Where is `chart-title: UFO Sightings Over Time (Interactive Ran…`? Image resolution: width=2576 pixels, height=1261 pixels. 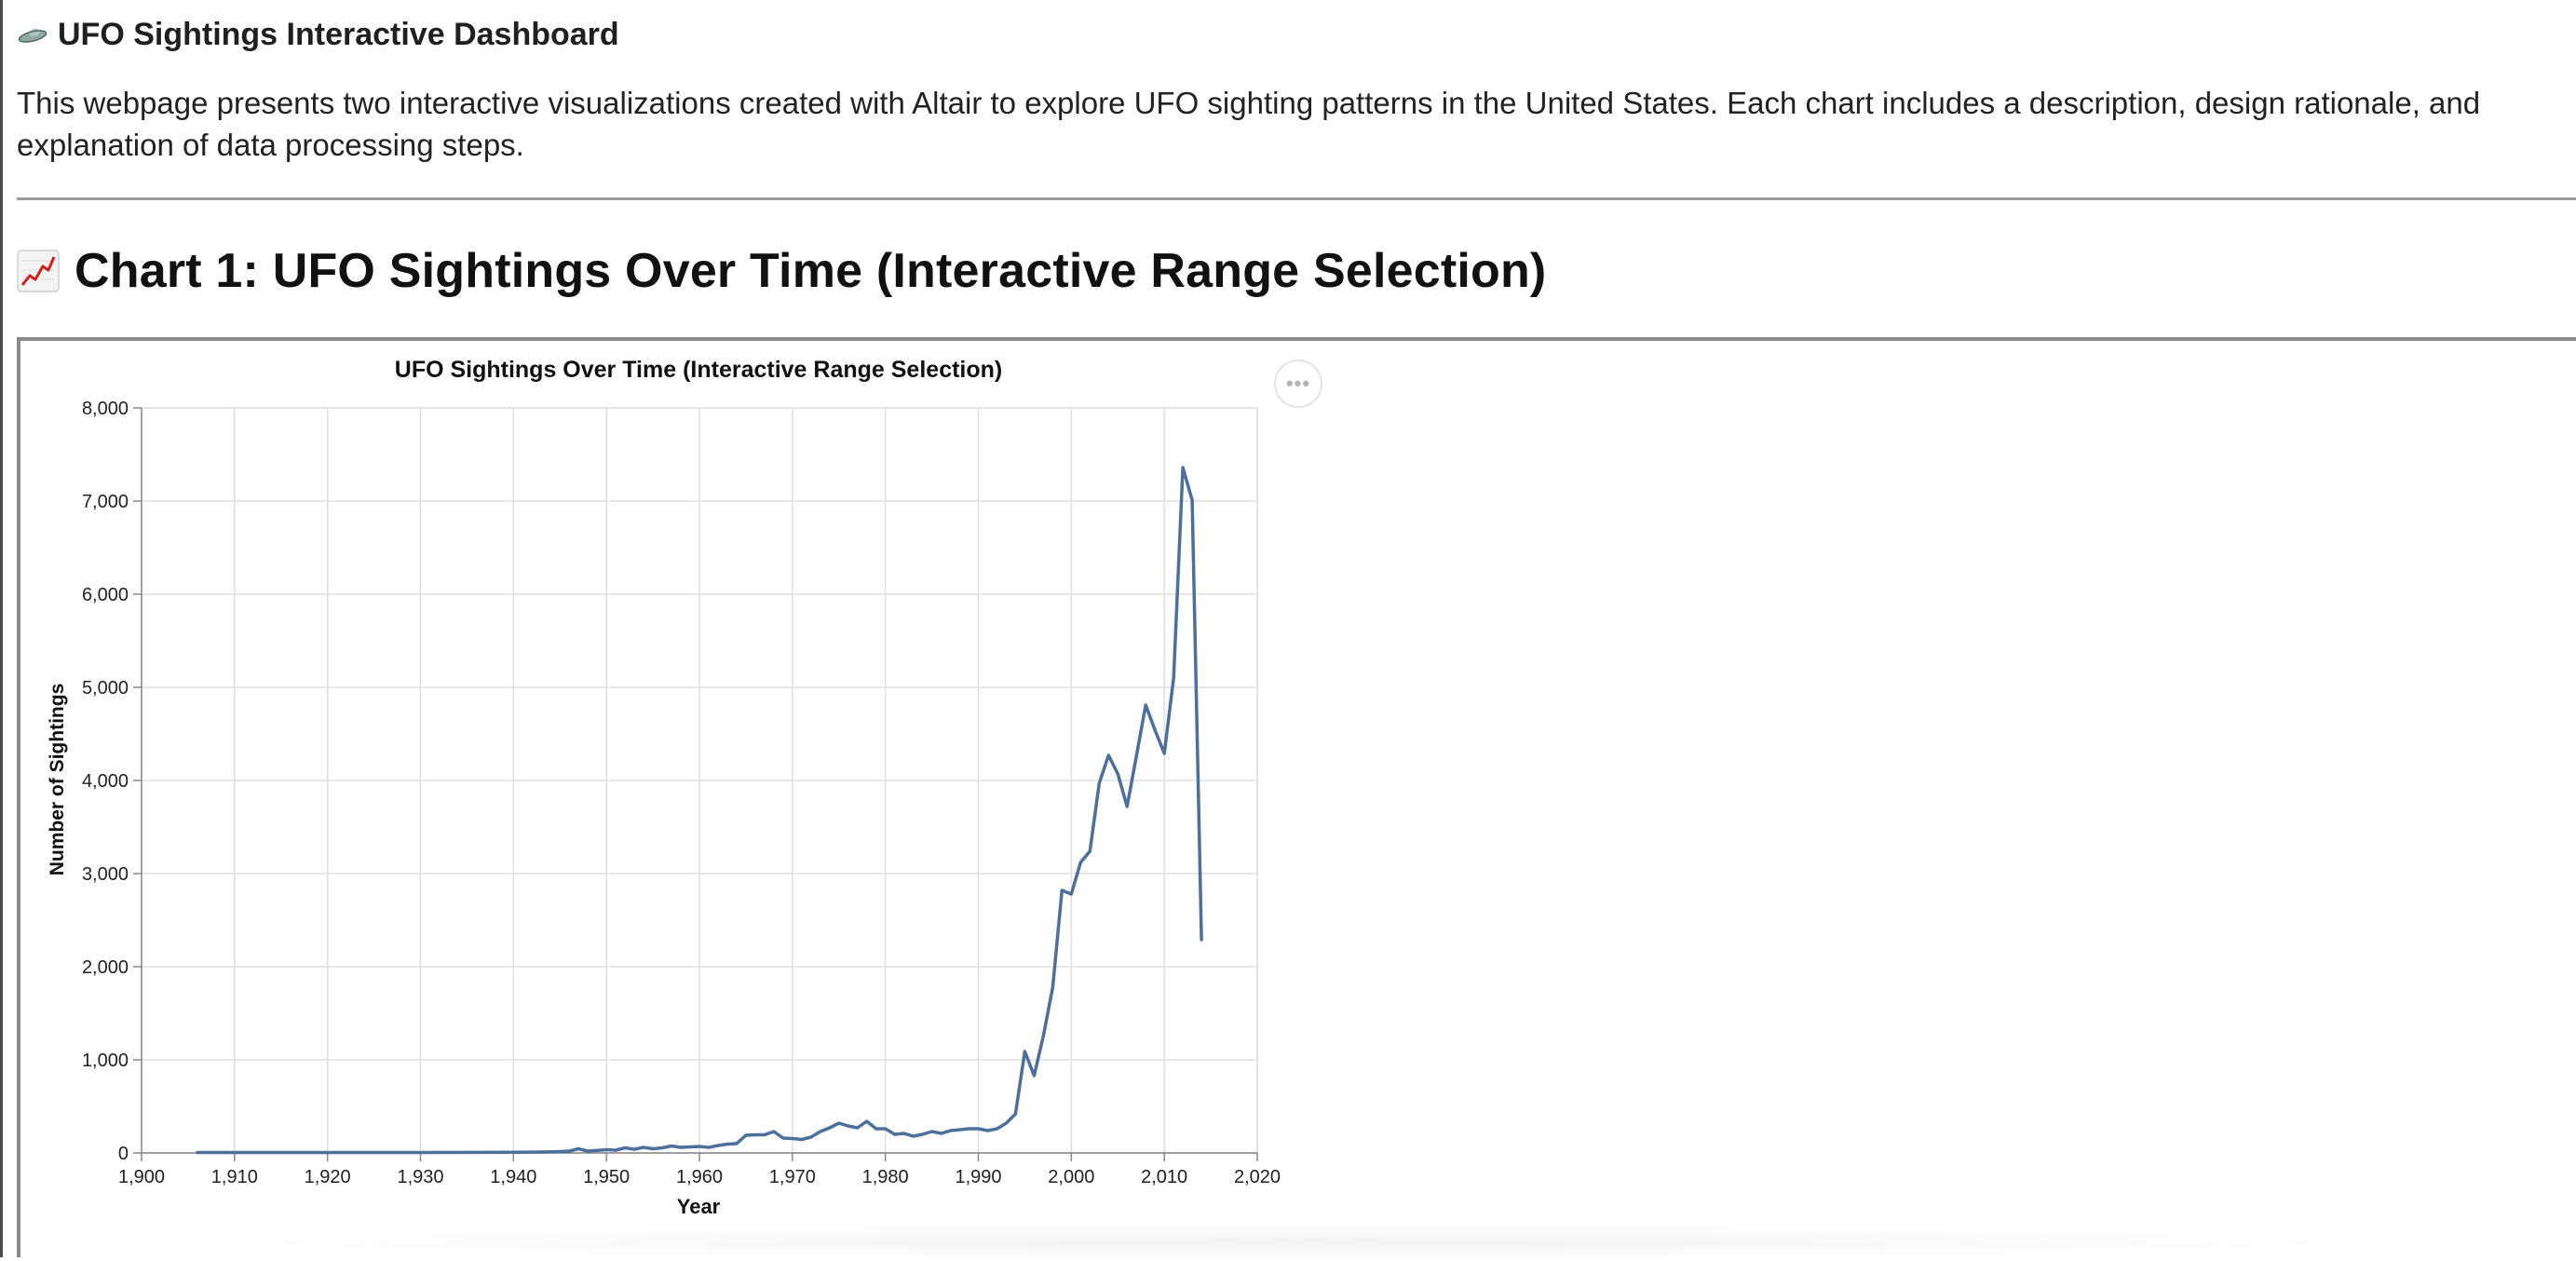 chart-title: UFO Sightings Over Time (Interactive Ran… is located at coordinates (698, 370).